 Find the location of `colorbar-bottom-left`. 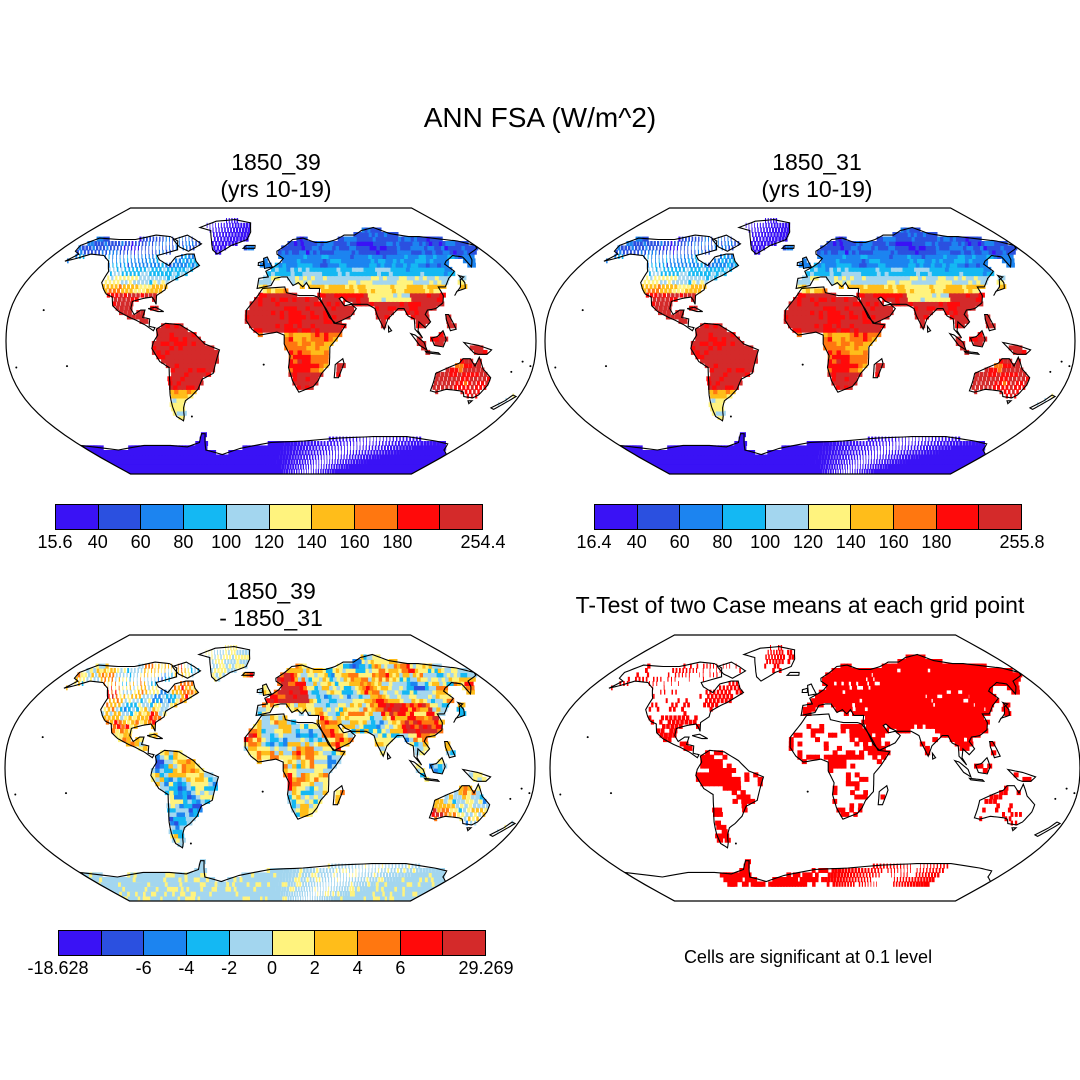

colorbar-bottom-left is located at coordinates (272, 943).